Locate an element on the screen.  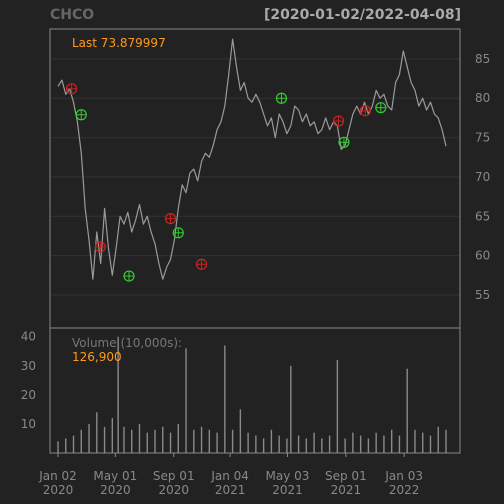
last-price-label: Last 73.879997 is located at coordinates (119, 43).